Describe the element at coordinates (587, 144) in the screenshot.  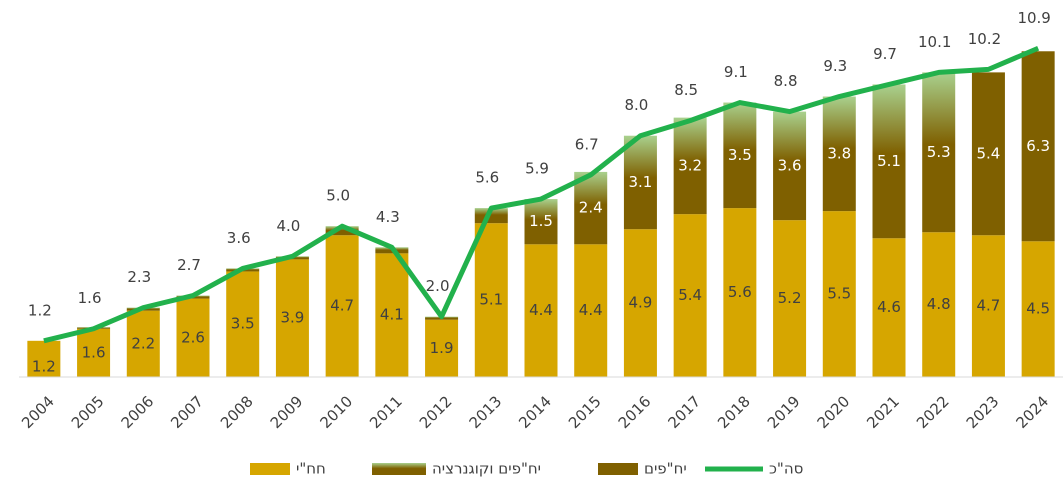
I see `data-label: 6.7` at that location.